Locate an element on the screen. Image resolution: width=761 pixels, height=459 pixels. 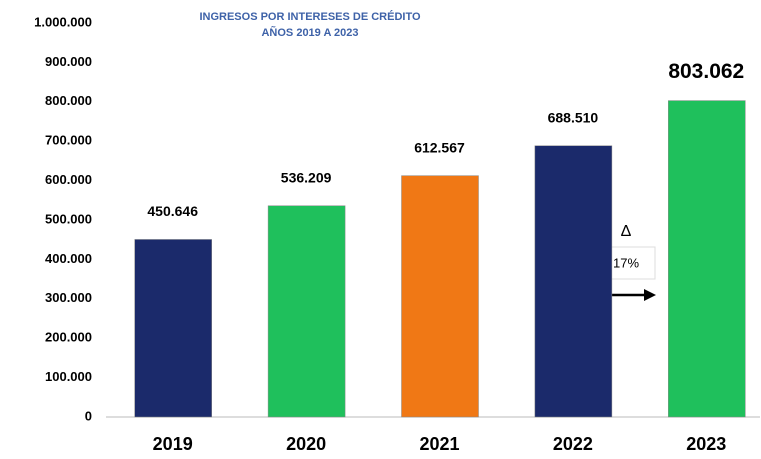
value-label: 450.646 is located at coordinates (172, 211).